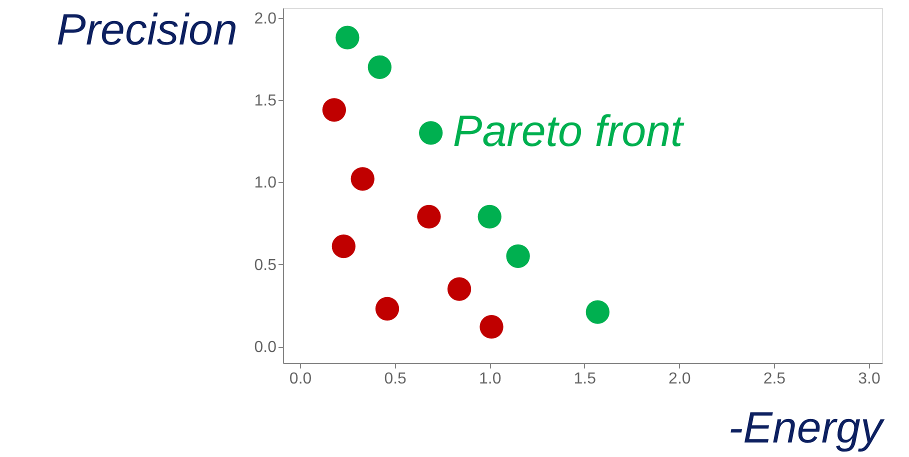  What do you see at coordinates (265, 183) in the screenshot?
I see `y-tick-label: 1.0` at bounding box center [265, 183].